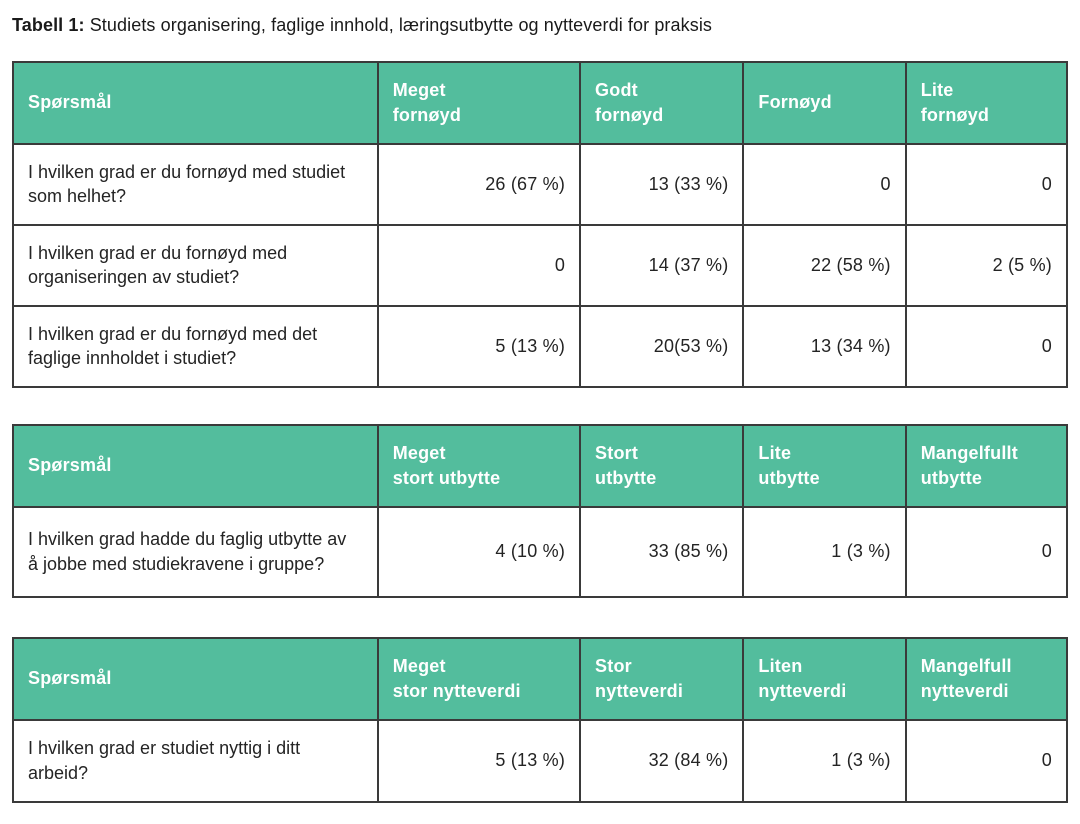 This screenshot has width=1080, height=824. I want to click on column-header-liten-nytteverdi: Liten nytteverdi, so click(824, 678).